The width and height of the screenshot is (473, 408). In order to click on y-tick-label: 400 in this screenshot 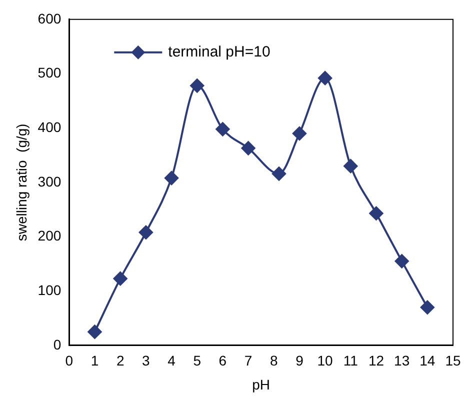, I will do `click(50, 126)`.